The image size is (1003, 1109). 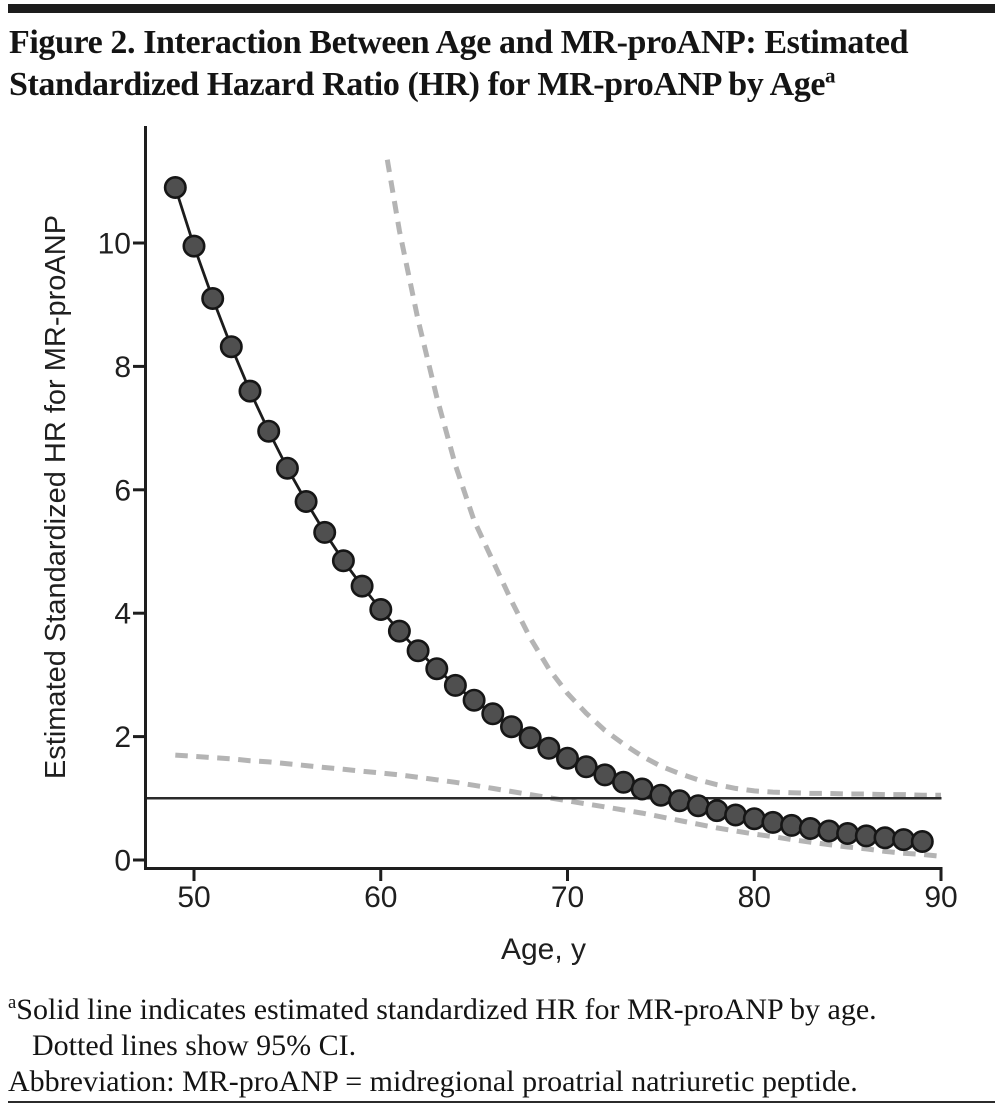 I want to click on x-tick-label: 90, so click(x=940, y=897).